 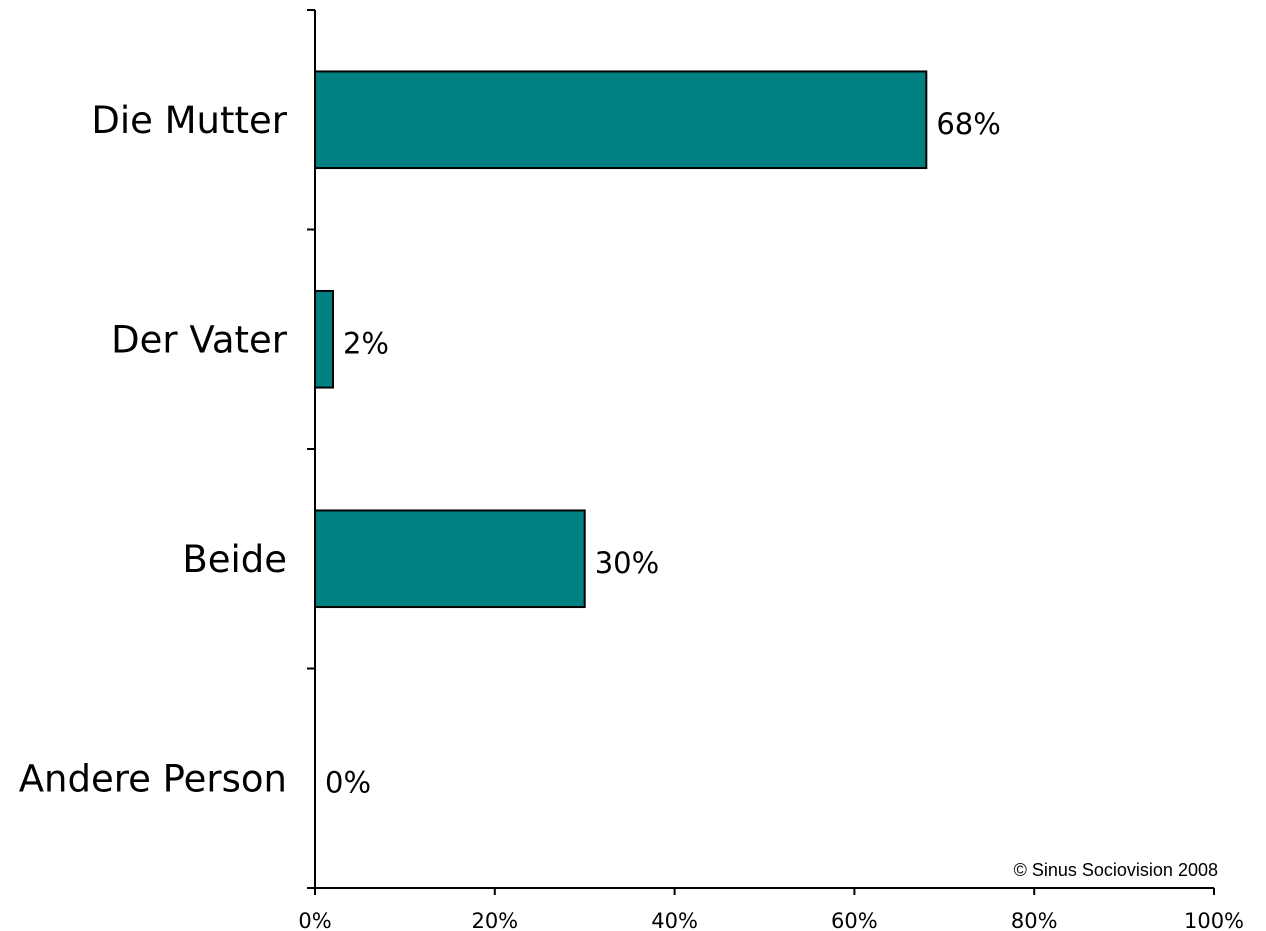 What do you see at coordinates (189, 120) in the screenshot?
I see `category-label: Die Mutter` at bounding box center [189, 120].